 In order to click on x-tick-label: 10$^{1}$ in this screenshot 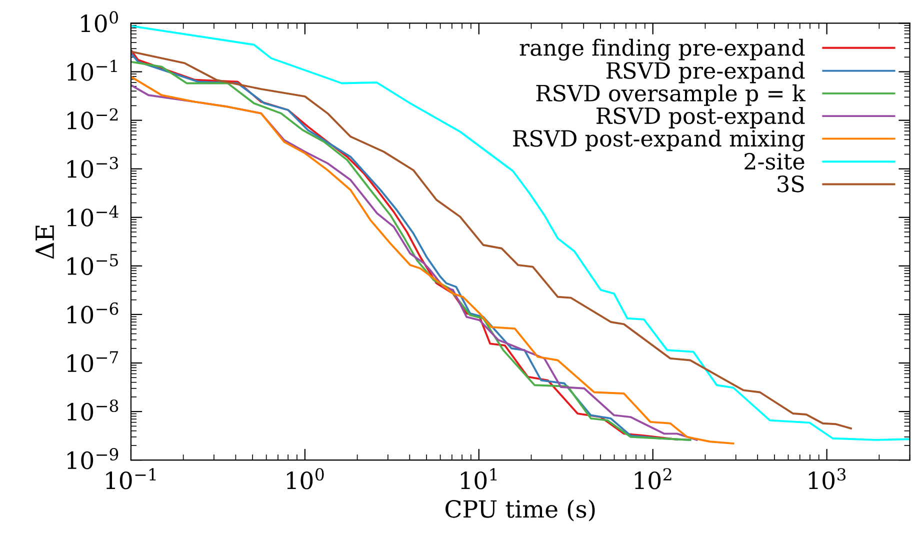, I will do `click(478, 479)`.